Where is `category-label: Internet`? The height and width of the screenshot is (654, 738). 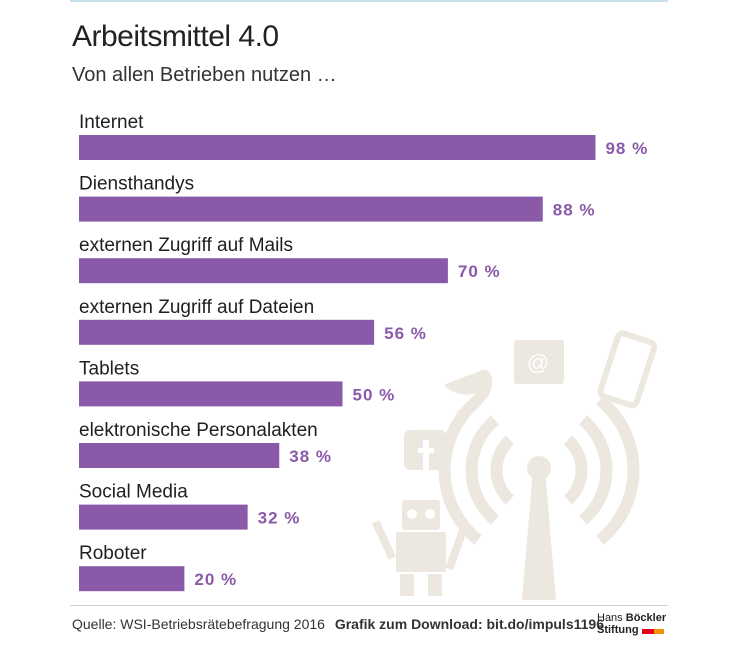 category-label: Internet is located at coordinates (111, 122).